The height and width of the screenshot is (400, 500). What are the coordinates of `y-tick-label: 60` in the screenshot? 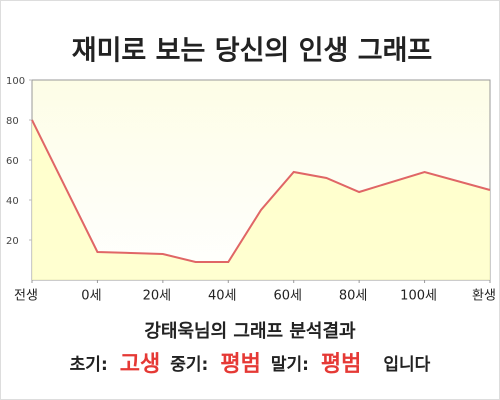 It's located at (12, 161).